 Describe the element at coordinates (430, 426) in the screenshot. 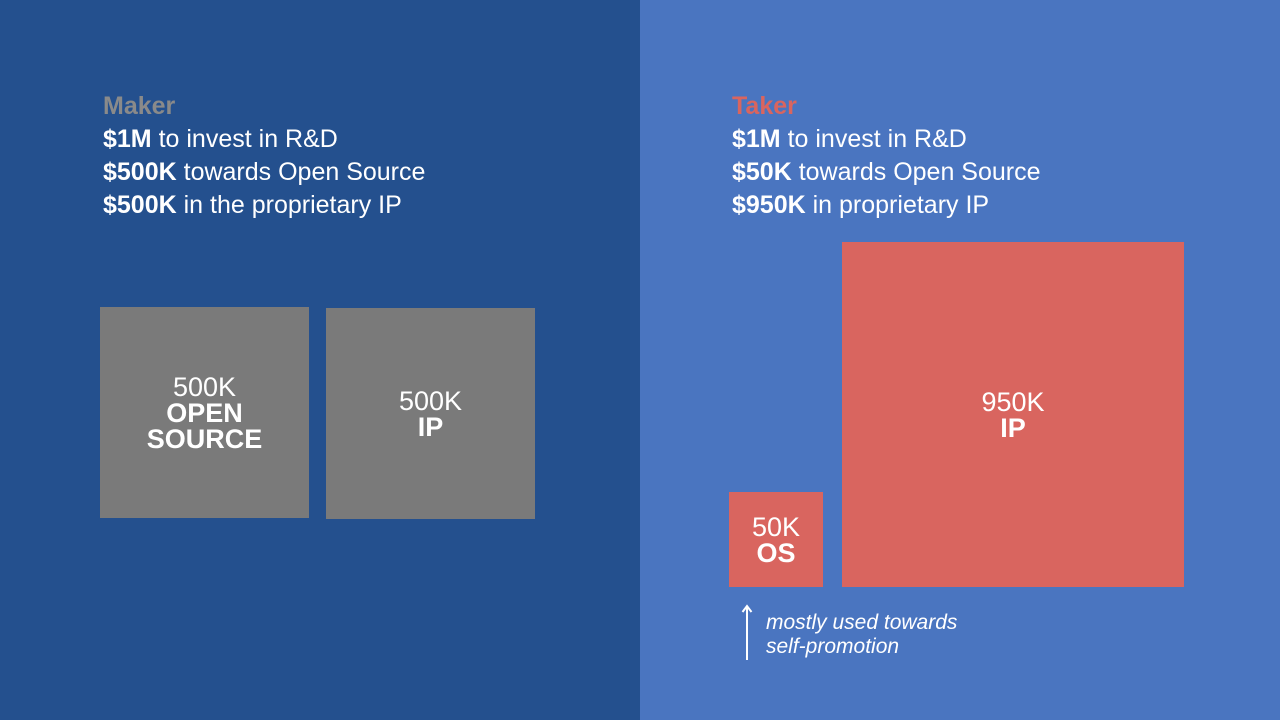

I see `maker-ip-label: IP` at that location.